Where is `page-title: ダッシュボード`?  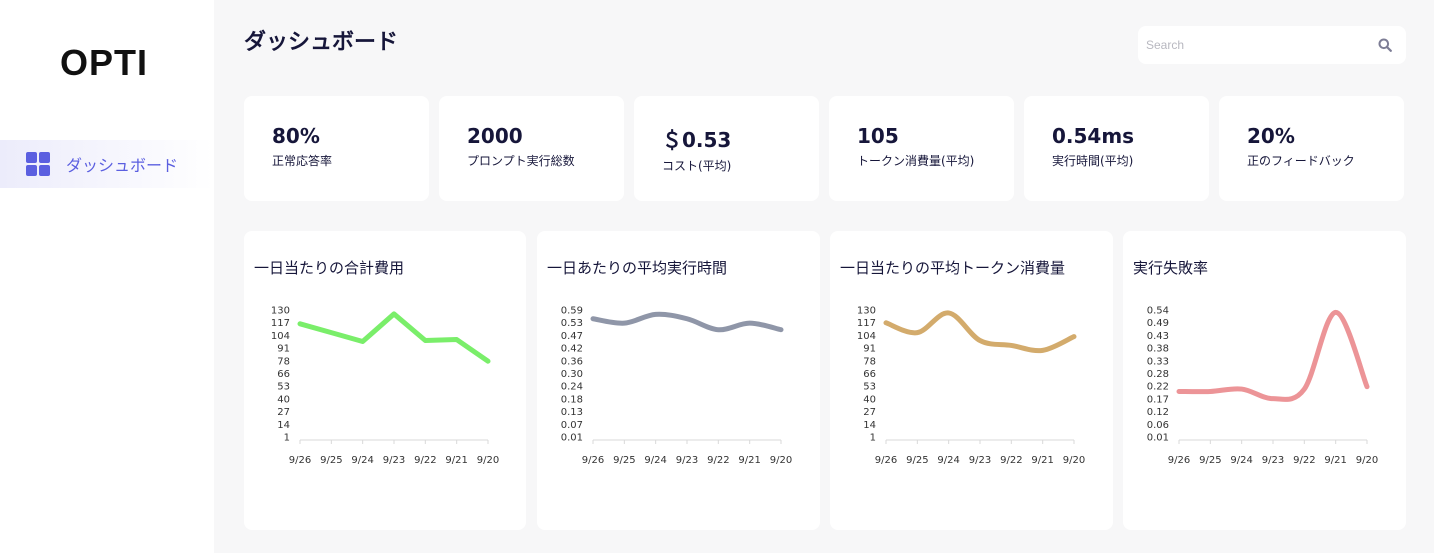
page-title: ダッシュボード is located at coordinates (321, 42).